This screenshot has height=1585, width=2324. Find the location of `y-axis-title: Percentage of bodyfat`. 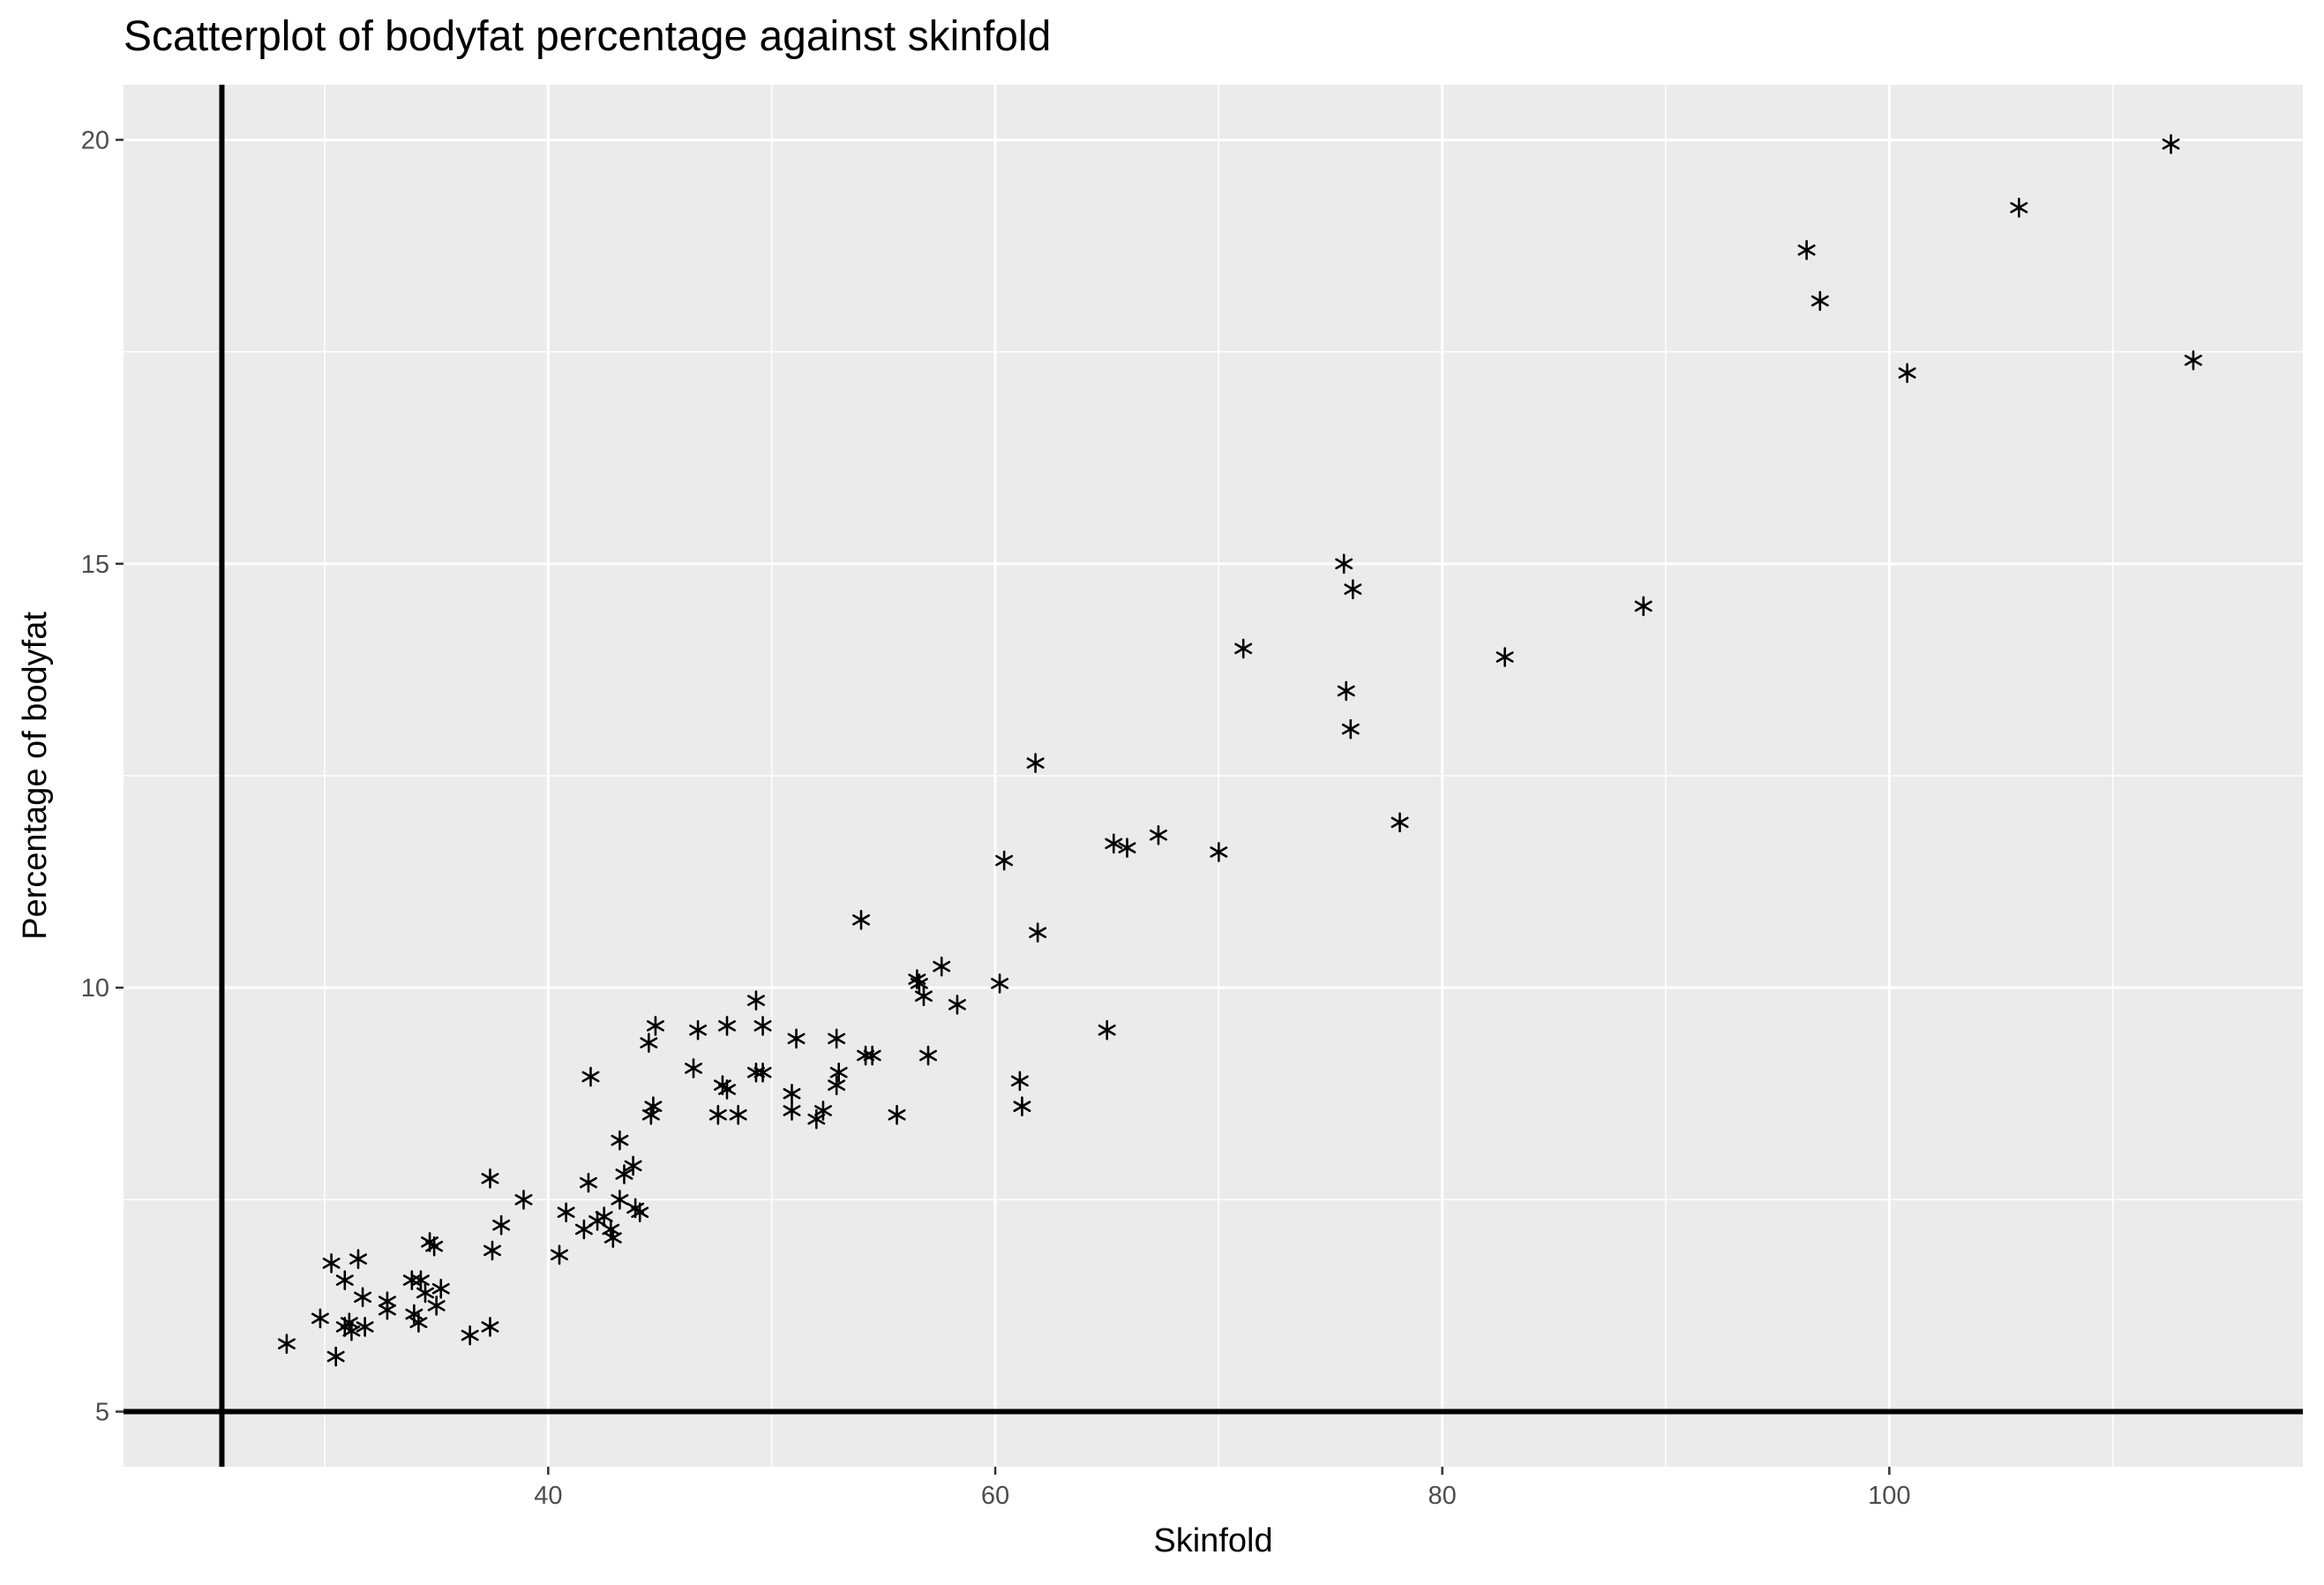

y-axis-title: Percentage of bodyfat is located at coordinates (35, 776).